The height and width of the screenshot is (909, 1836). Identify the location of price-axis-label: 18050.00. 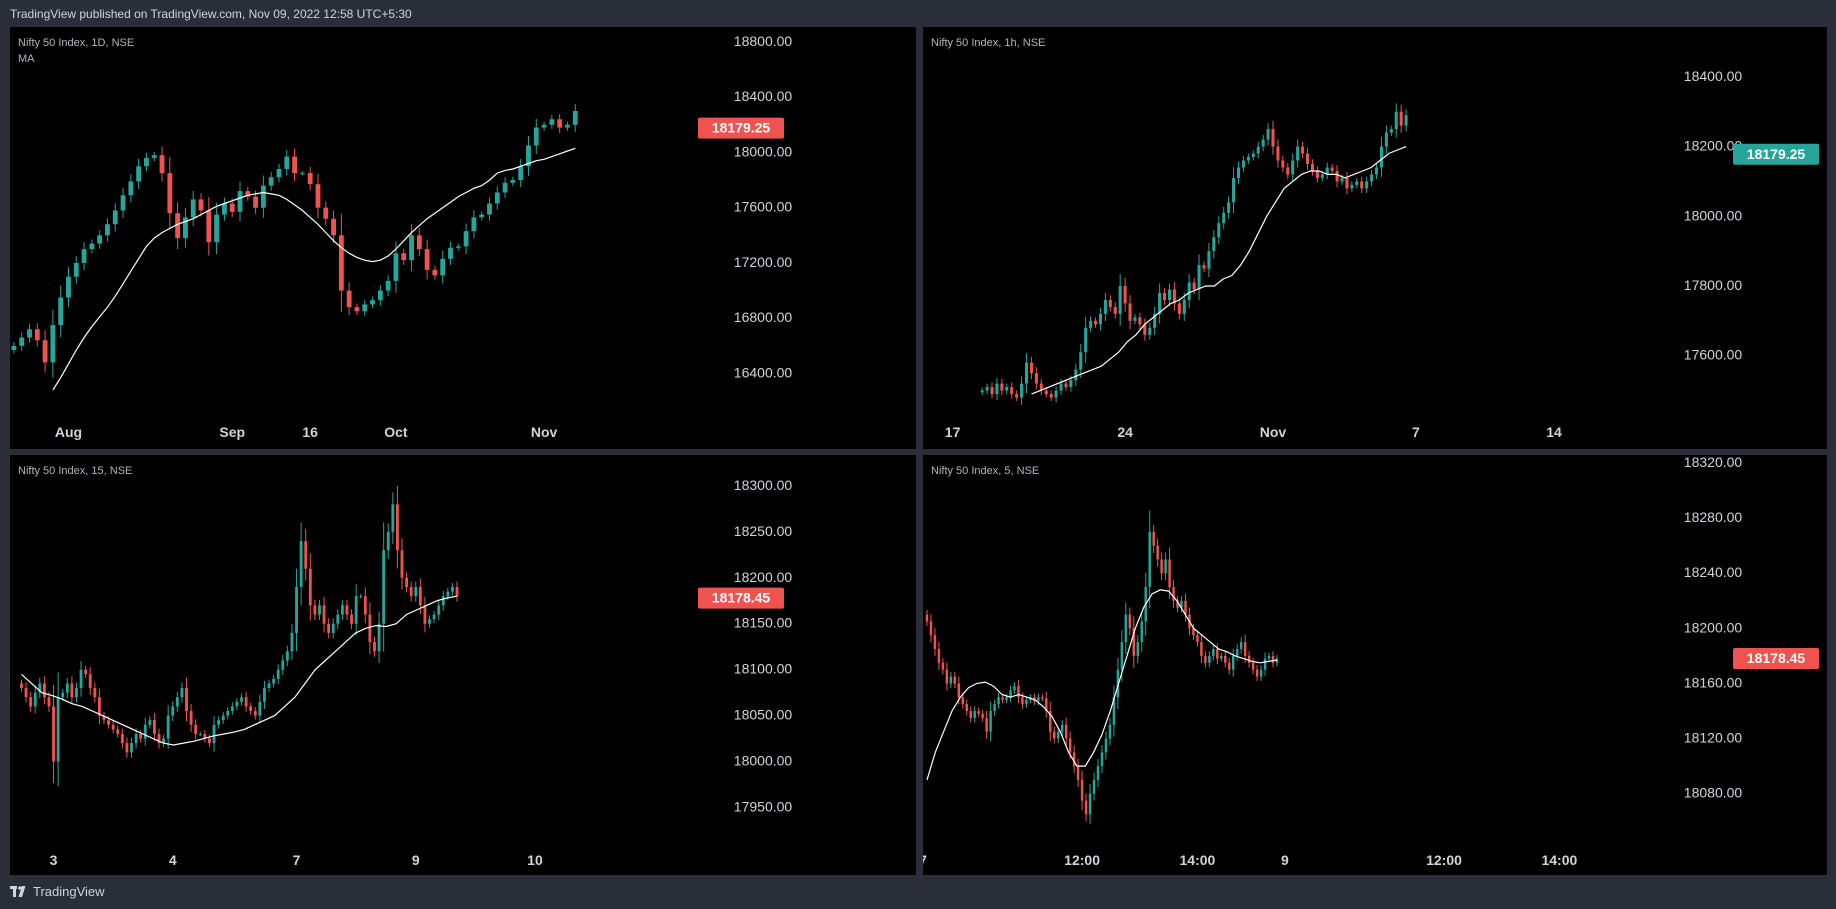
(763, 715).